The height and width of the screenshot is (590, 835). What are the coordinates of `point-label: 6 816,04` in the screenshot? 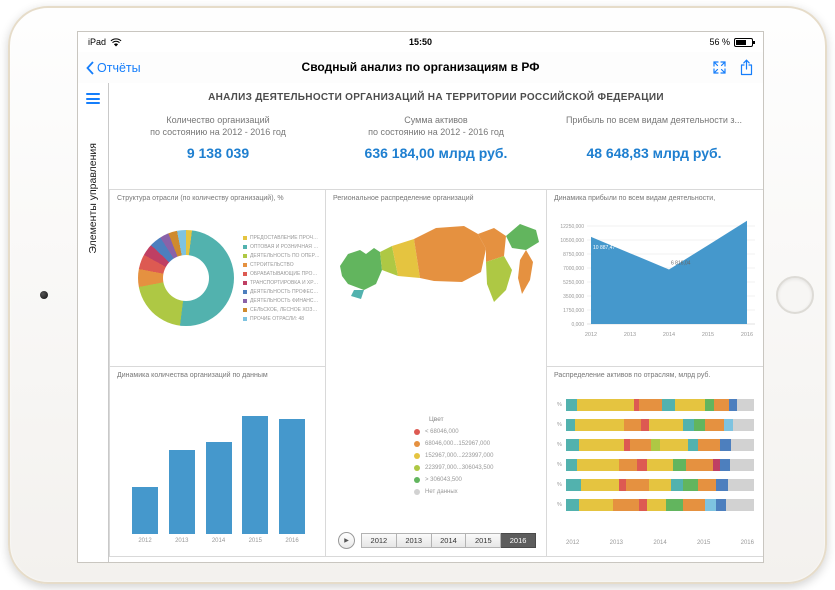 It's located at (681, 263).